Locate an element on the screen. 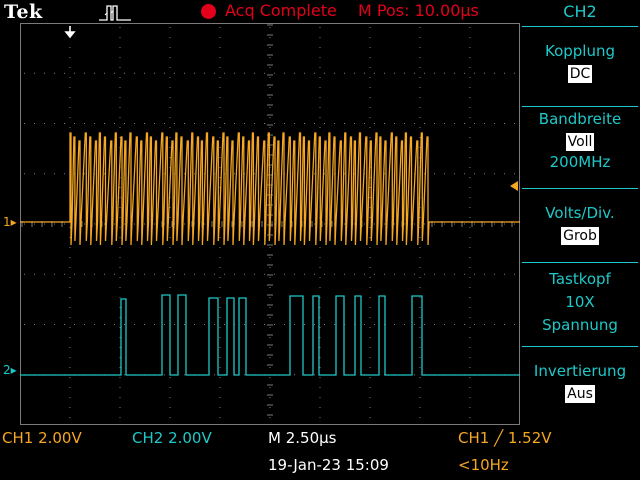  ch1-ground-marker: 1▸ is located at coordinates (10, 222).